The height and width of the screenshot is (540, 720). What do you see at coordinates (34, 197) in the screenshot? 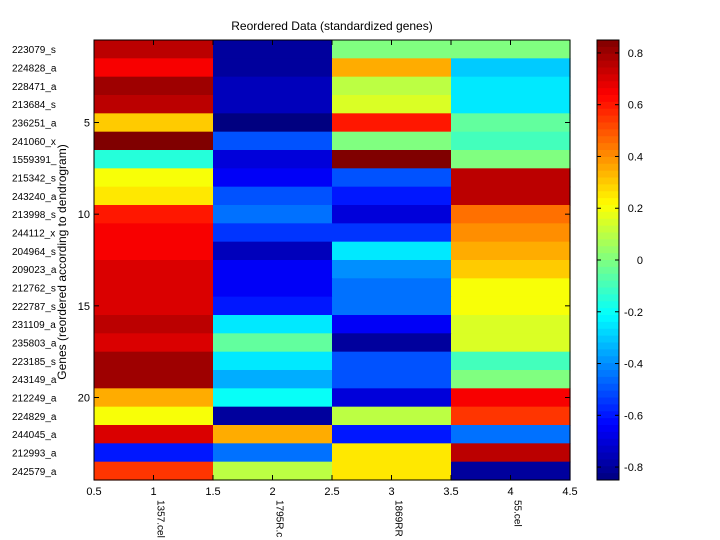
I see `row-label: 243240_a` at bounding box center [34, 197].